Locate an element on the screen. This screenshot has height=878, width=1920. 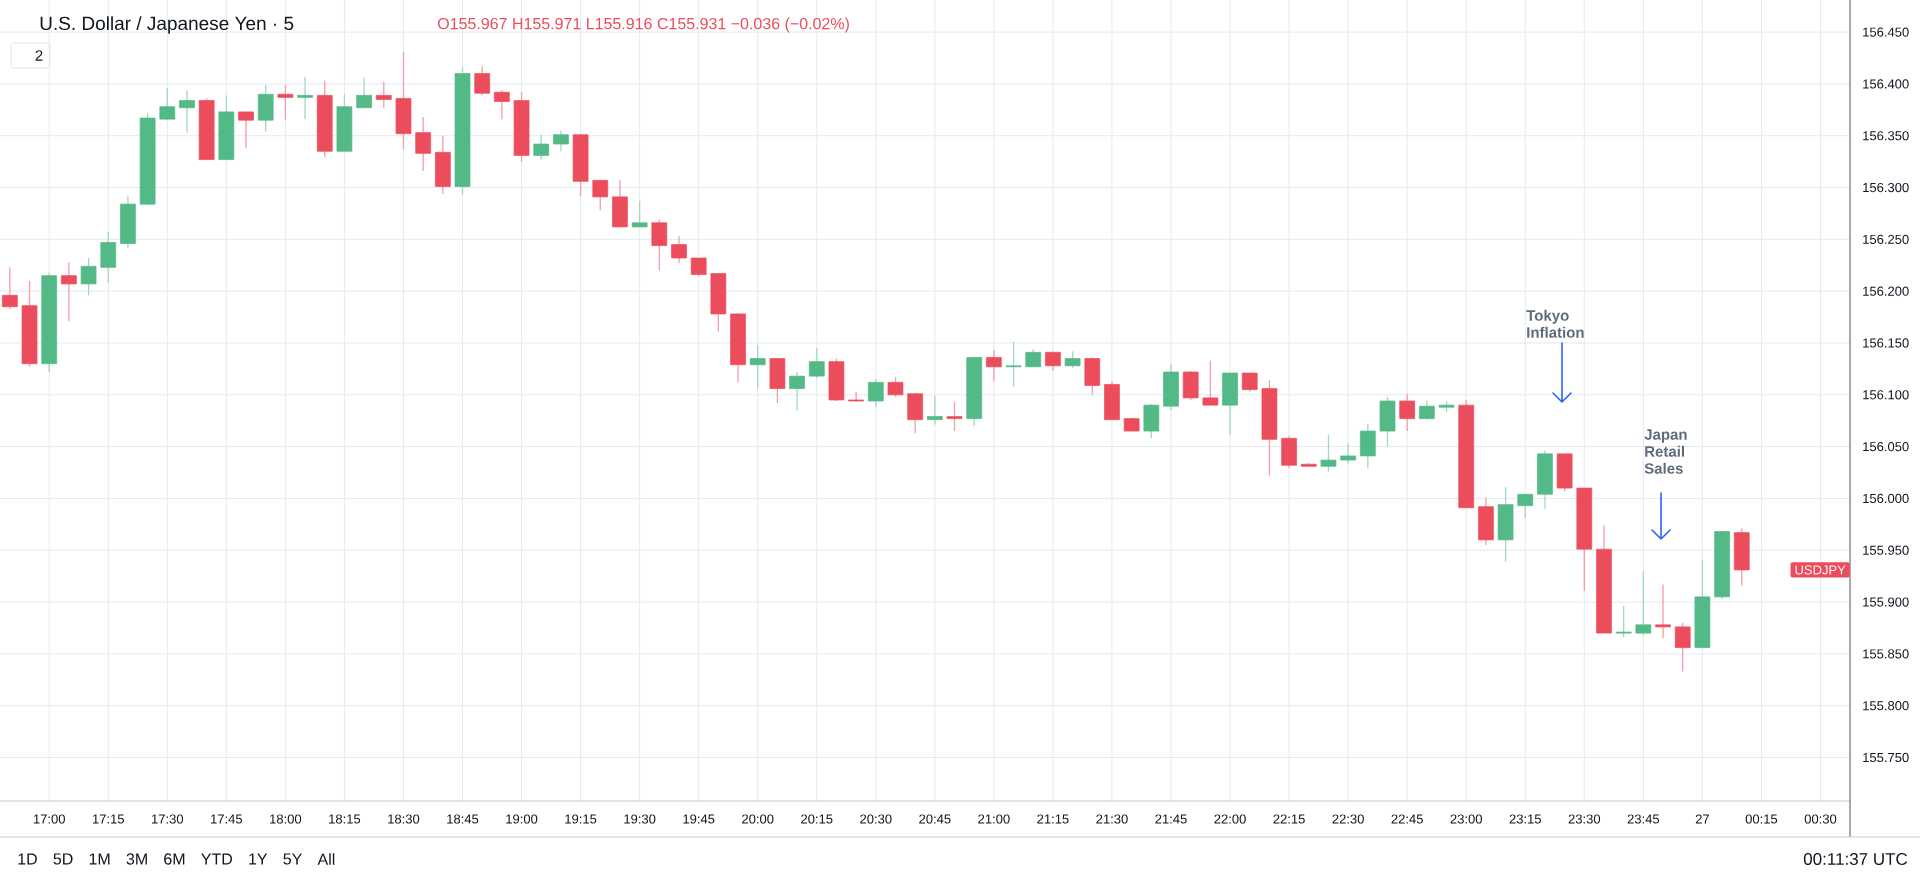
x-tick-label: 21:45 is located at coordinates (1171, 819).